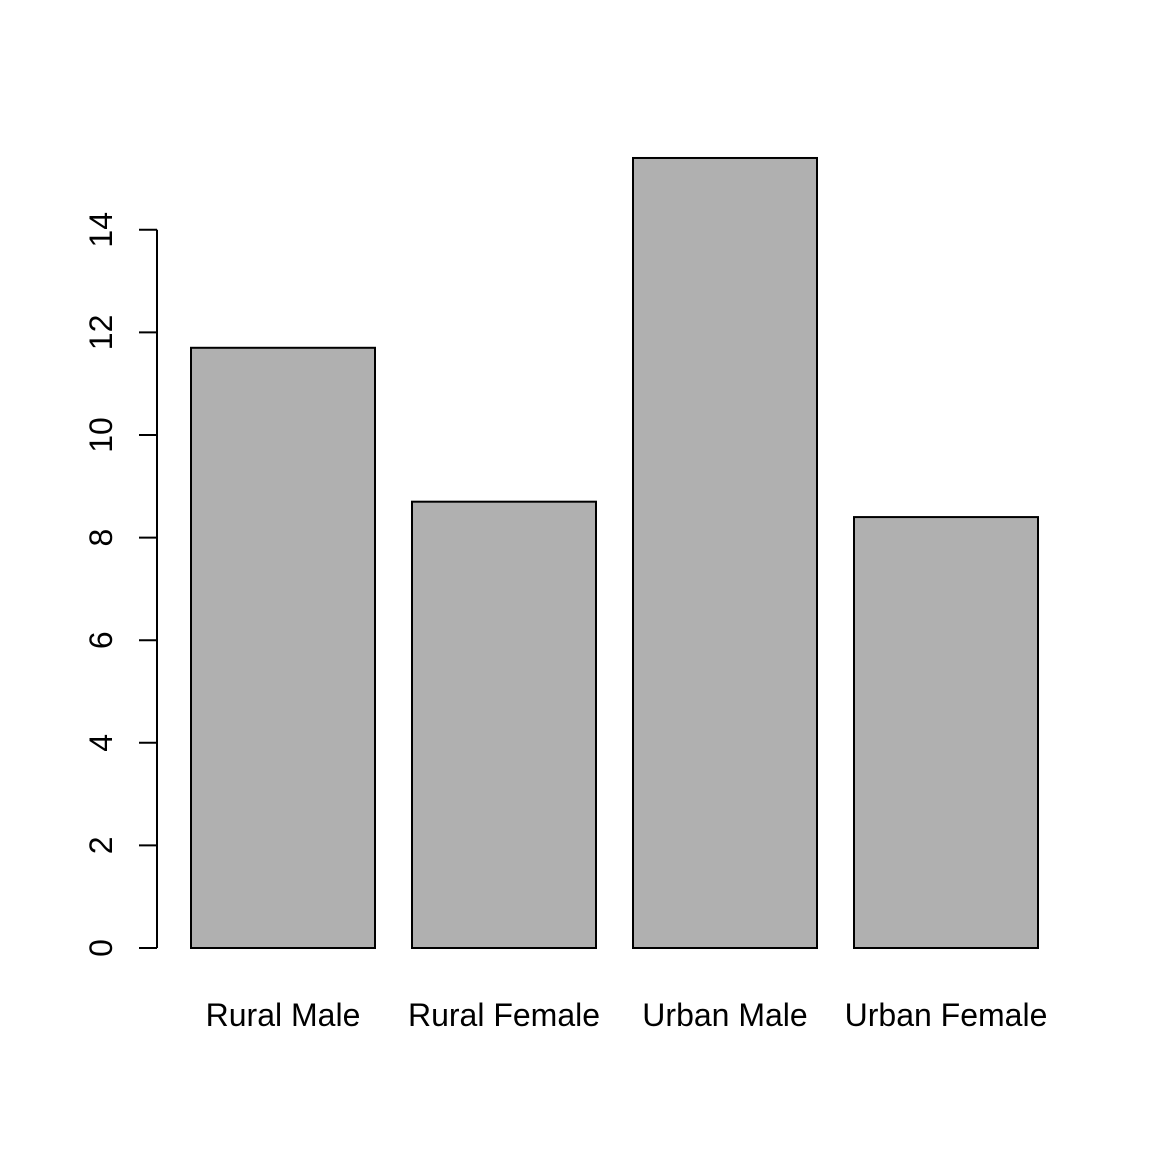  What do you see at coordinates (101, 948) in the screenshot?
I see `y-tick-label-0: 0` at bounding box center [101, 948].